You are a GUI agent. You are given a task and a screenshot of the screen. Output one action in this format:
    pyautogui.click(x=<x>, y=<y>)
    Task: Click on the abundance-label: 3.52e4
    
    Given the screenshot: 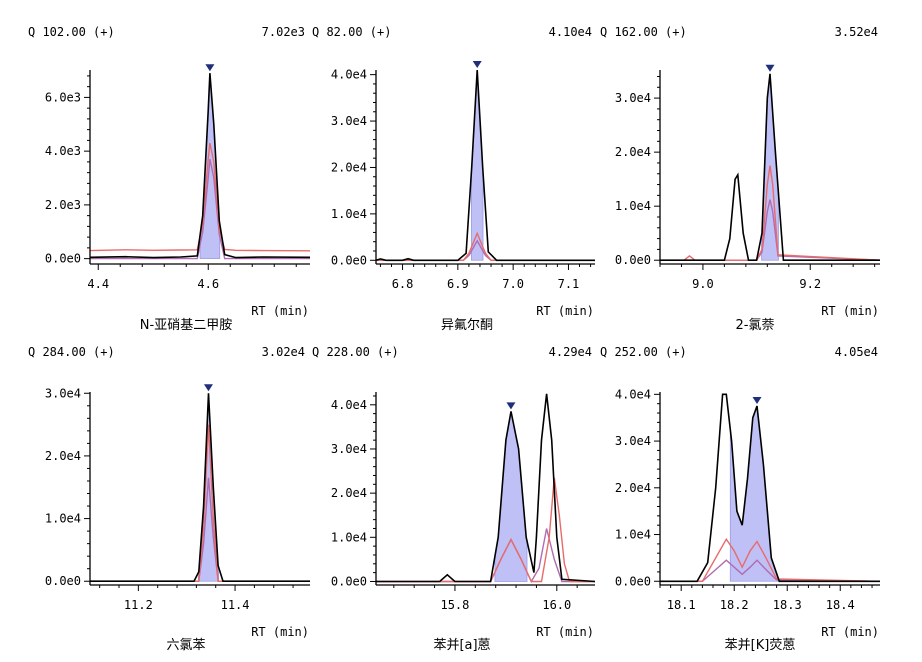 What is the action you would take?
    pyautogui.click(x=856, y=32)
    